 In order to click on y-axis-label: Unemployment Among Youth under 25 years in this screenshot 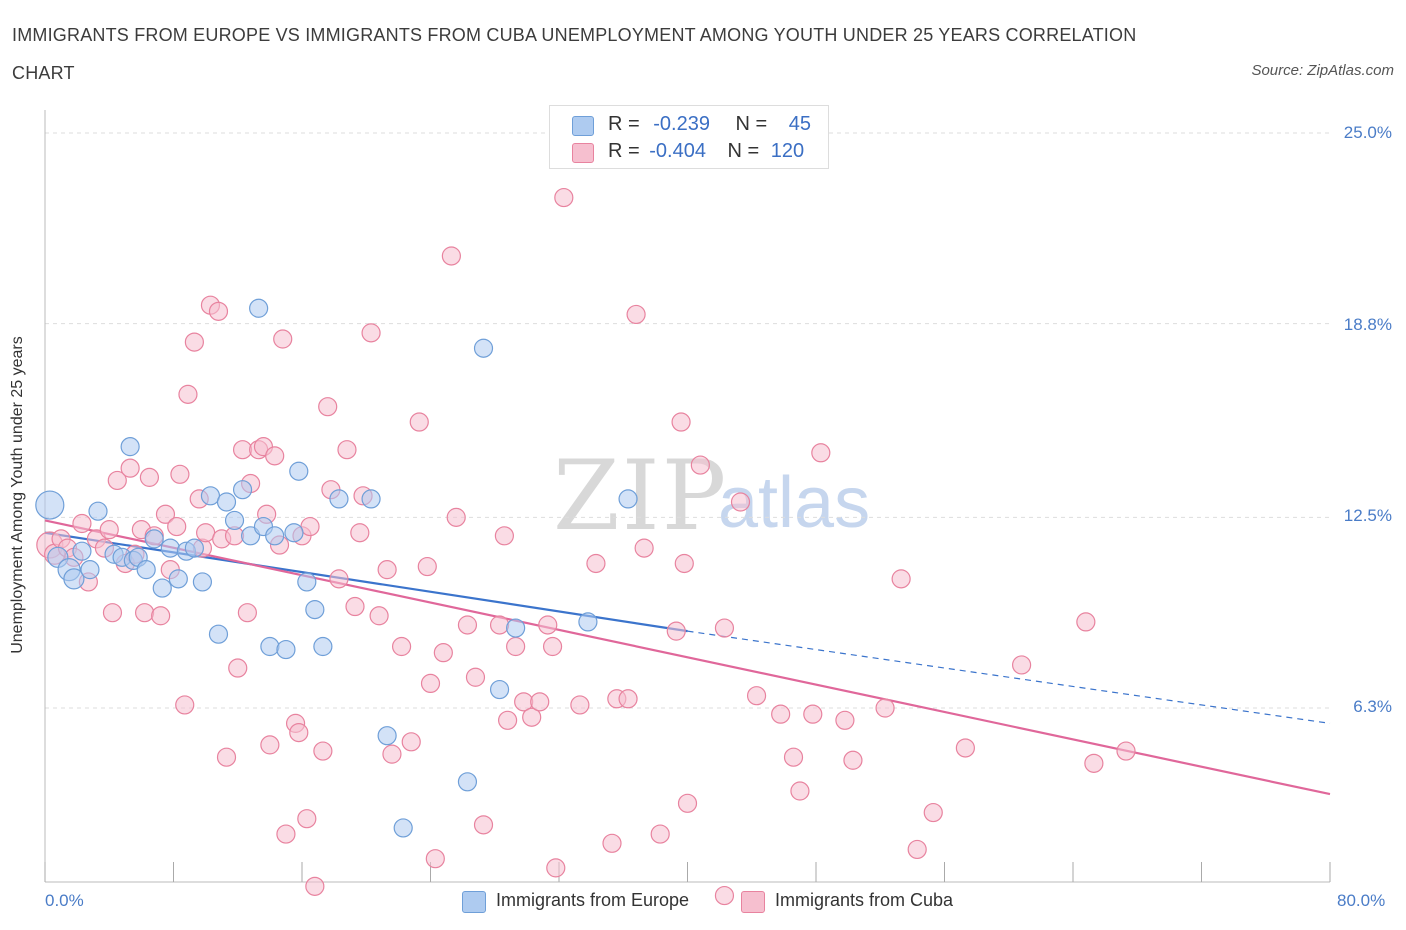, I will do `click(17, 495)`.